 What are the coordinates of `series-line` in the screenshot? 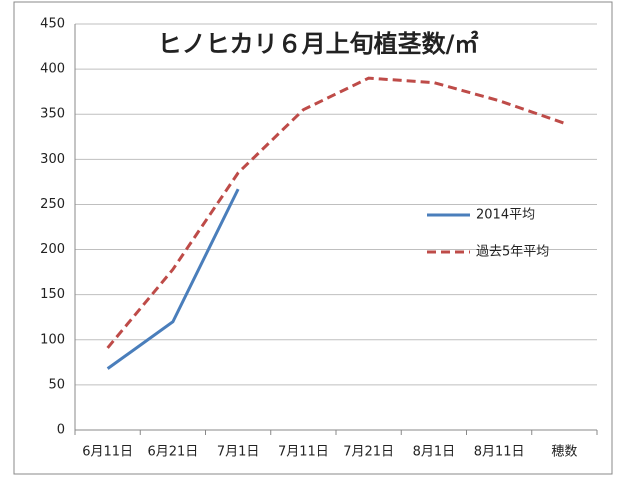 It's located at (173, 279).